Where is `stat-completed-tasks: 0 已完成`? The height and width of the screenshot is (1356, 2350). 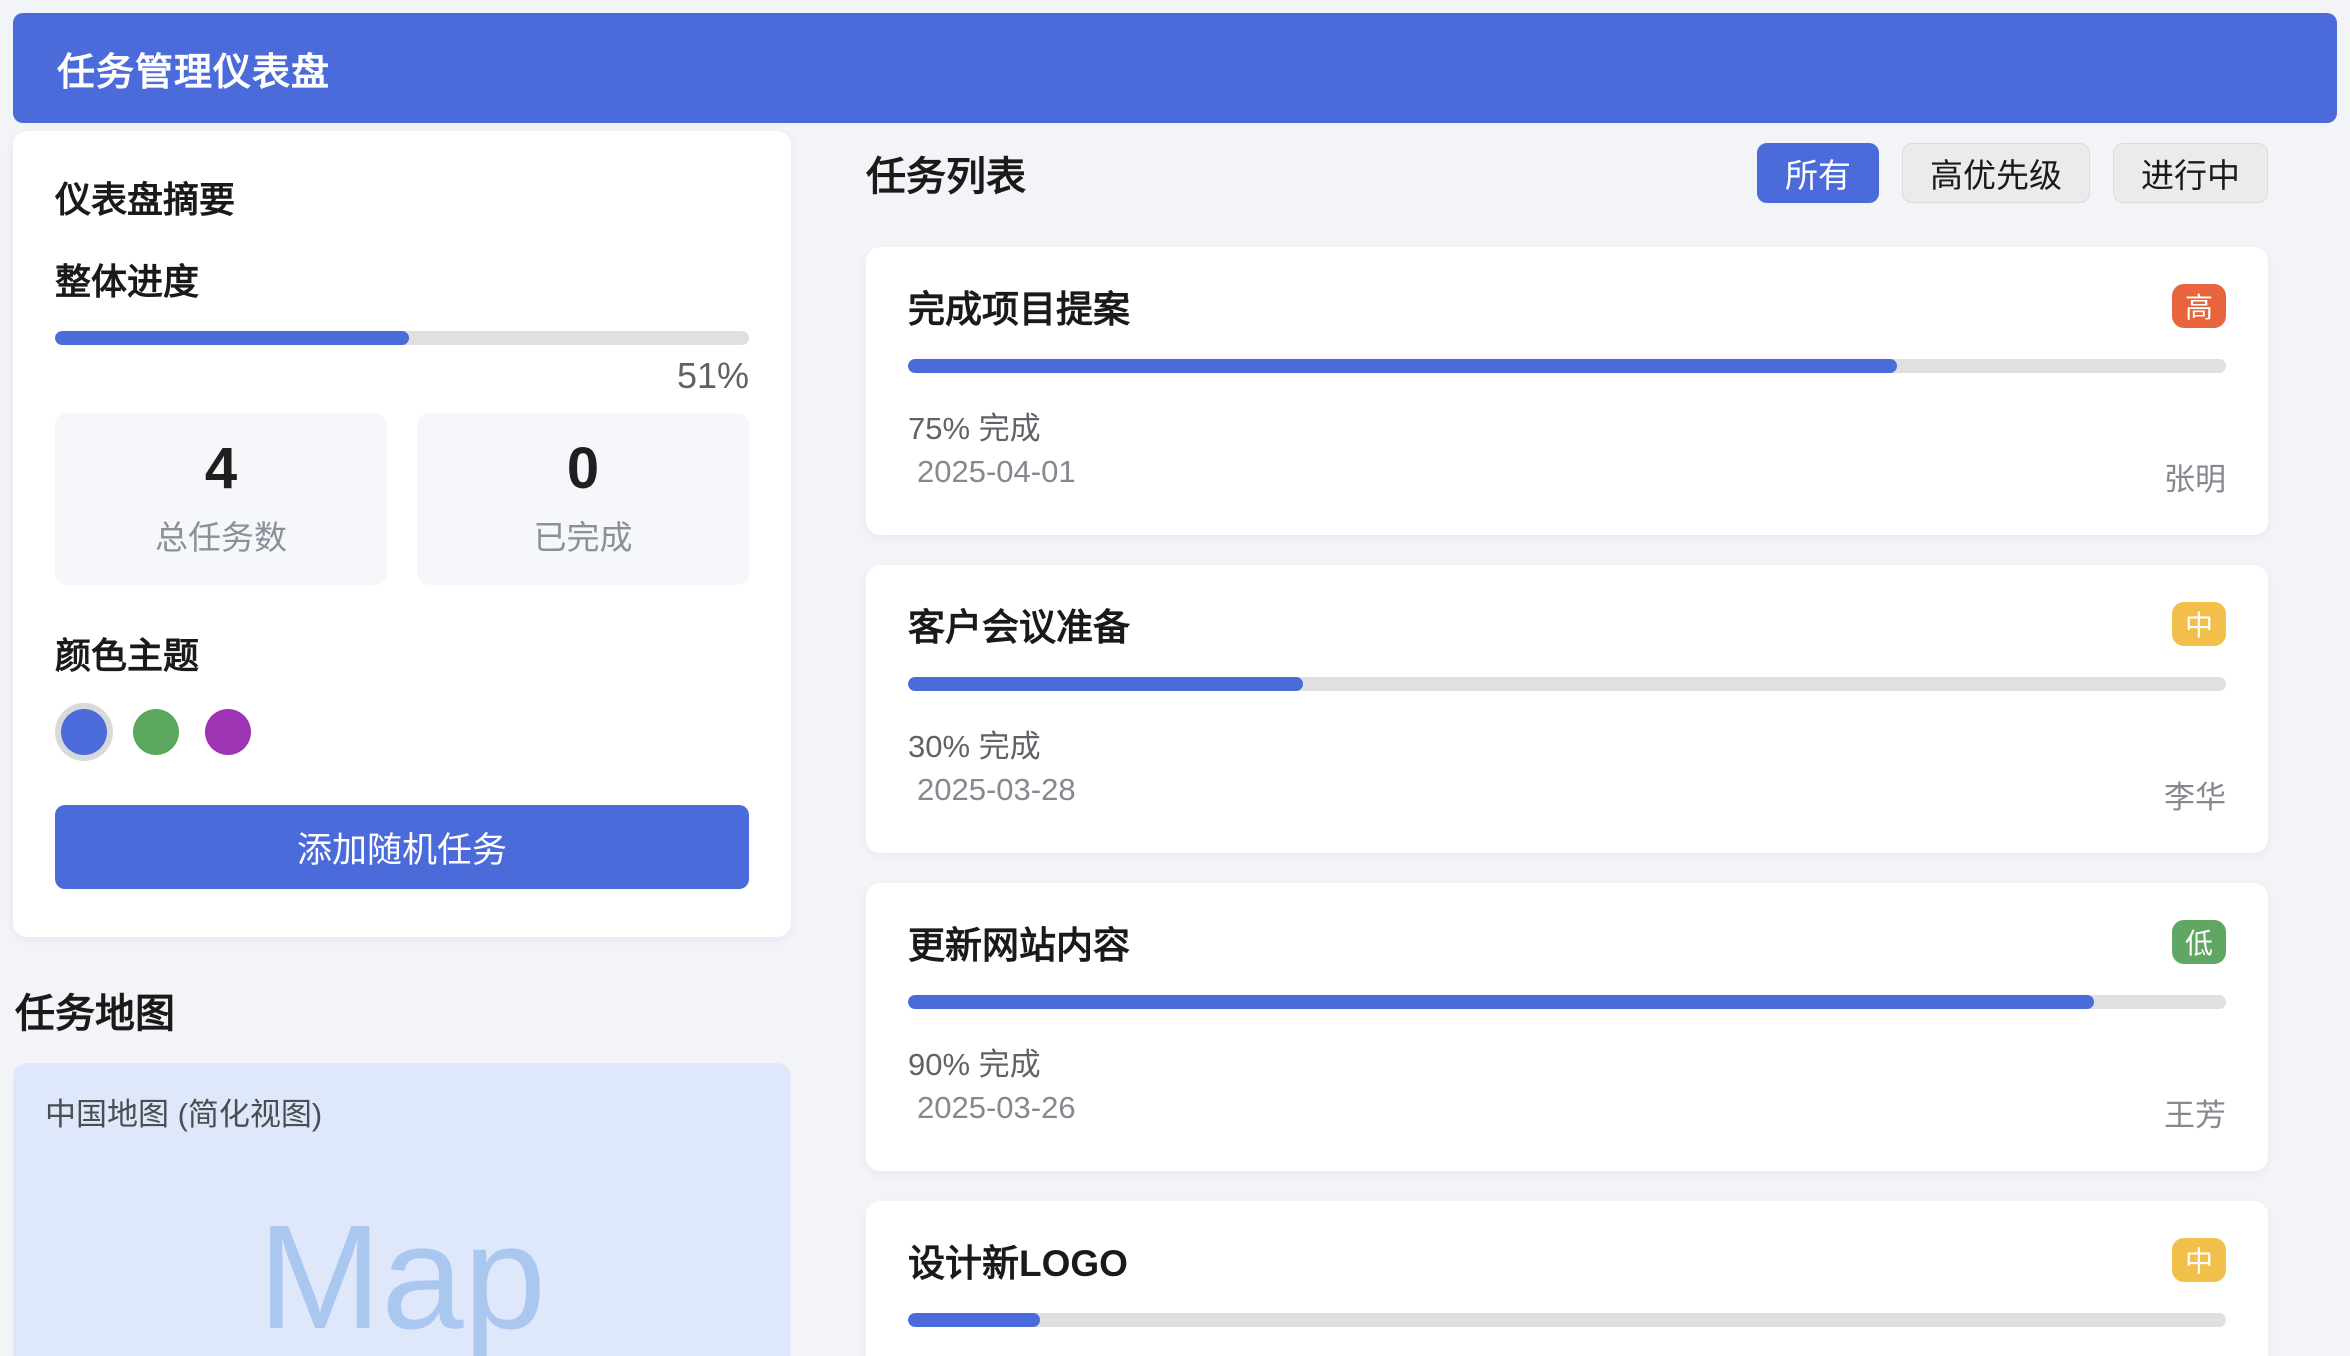
stat-completed-tasks: 0 已完成 is located at coordinates (583, 499).